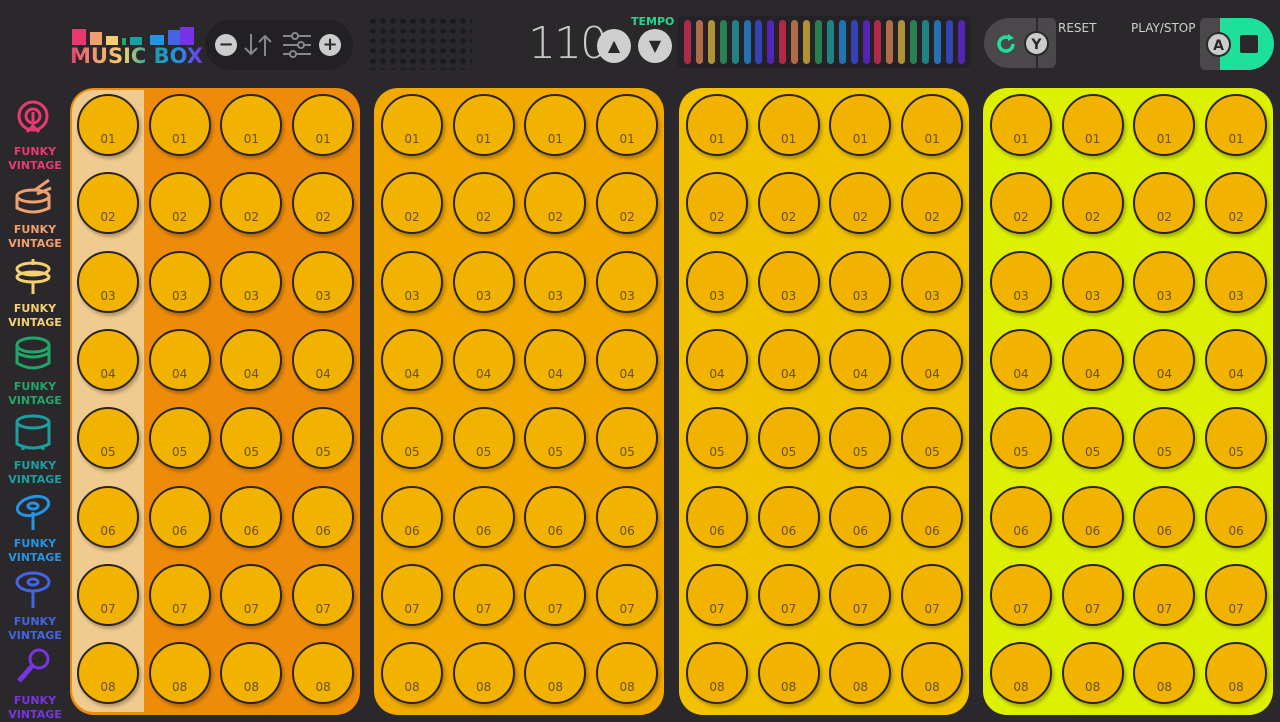  What do you see at coordinates (655, 46) in the screenshot?
I see `tempo-down-button: ▼` at bounding box center [655, 46].